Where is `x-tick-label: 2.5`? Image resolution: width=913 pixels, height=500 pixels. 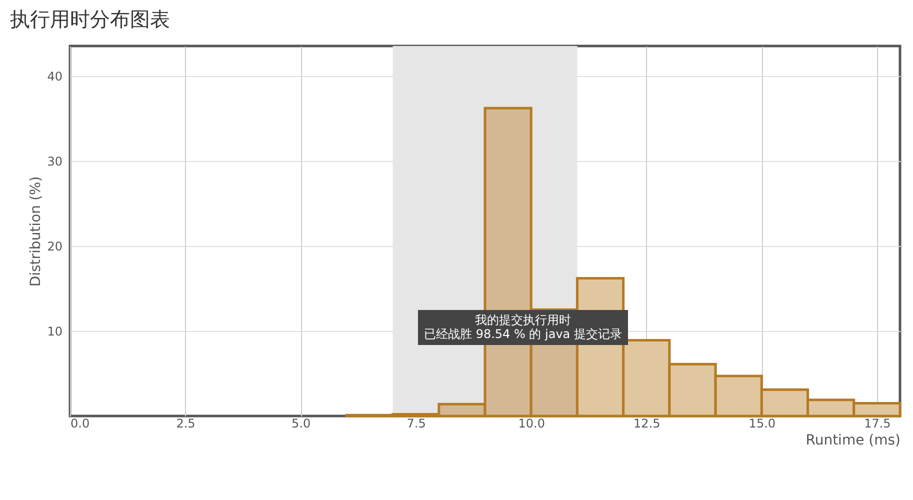
x-tick-label: 2.5 is located at coordinates (186, 423).